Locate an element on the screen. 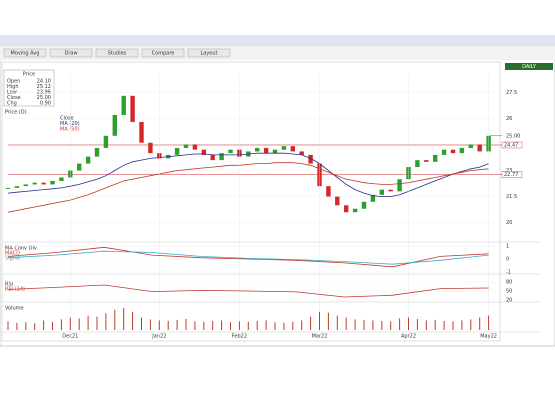  info-label: High is located at coordinates (13, 87).